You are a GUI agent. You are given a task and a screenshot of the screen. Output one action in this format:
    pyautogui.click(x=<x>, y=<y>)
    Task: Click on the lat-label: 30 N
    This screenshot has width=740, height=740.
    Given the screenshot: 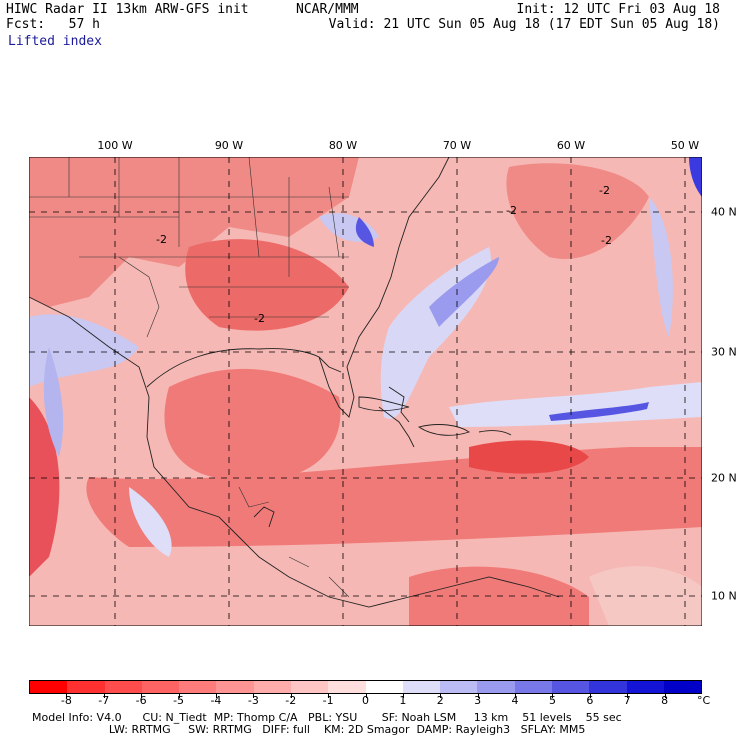 What is the action you would take?
    pyautogui.click(x=724, y=352)
    